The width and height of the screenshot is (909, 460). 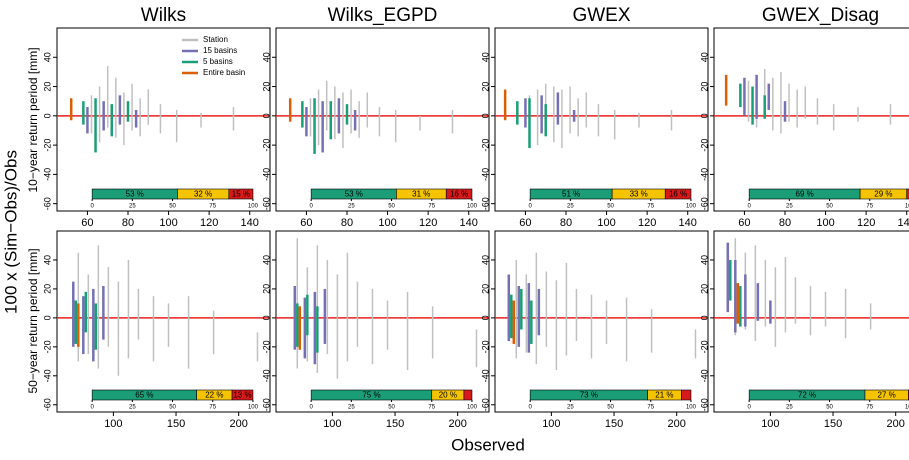 What do you see at coordinates (421, 194) in the screenshot?
I see `share-label: 31 %` at bounding box center [421, 194].